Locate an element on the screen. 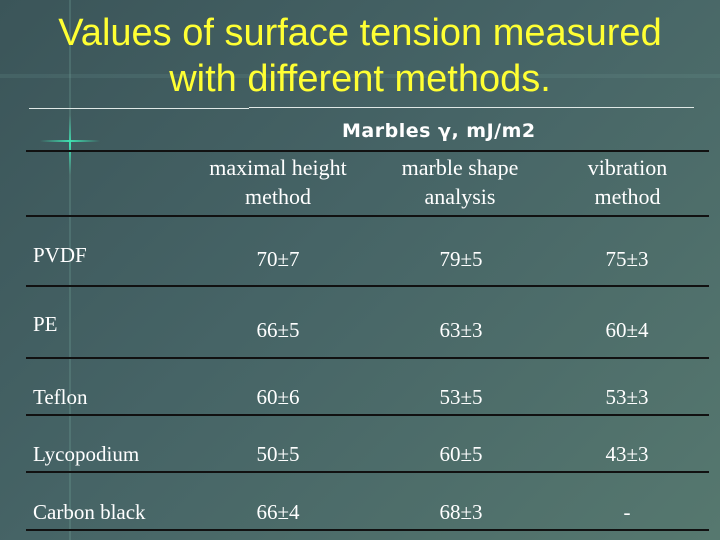  row-label: PVDF is located at coordinates (60, 255).